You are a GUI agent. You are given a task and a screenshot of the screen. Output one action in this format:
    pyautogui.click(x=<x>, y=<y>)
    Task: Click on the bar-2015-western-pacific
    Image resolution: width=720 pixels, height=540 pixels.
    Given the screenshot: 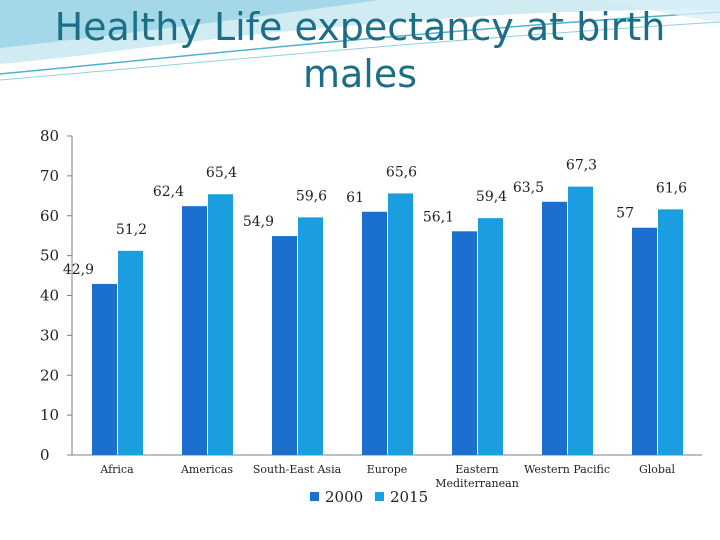 What is the action you would take?
    pyautogui.click(x=580, y=321)
    